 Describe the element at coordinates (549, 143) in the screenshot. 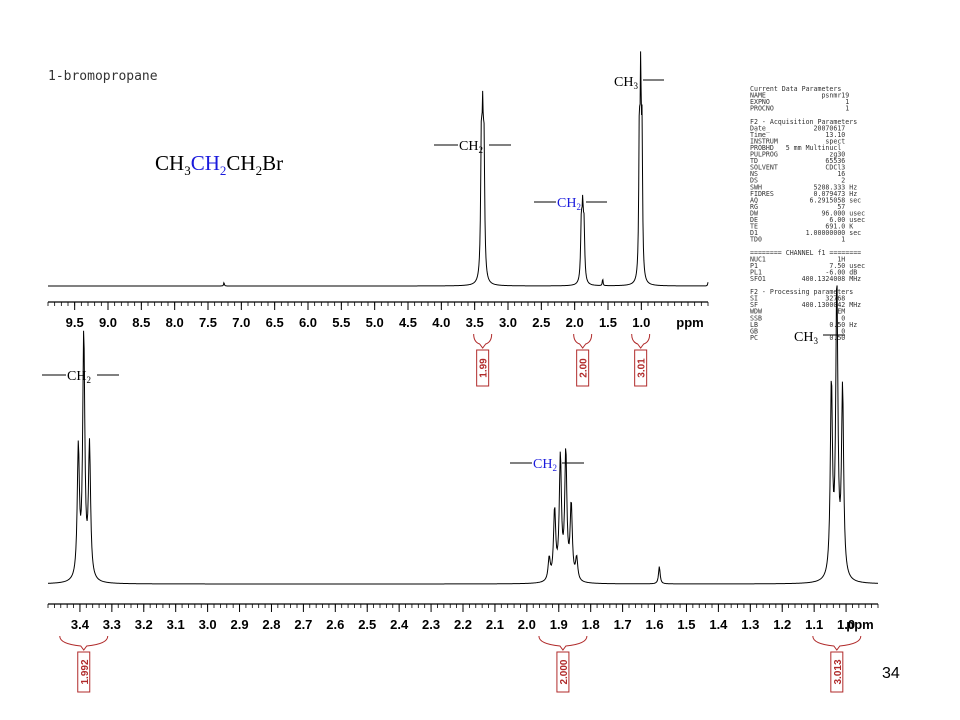

I see `top-labels: CH2 CH2 CH3` at that location.